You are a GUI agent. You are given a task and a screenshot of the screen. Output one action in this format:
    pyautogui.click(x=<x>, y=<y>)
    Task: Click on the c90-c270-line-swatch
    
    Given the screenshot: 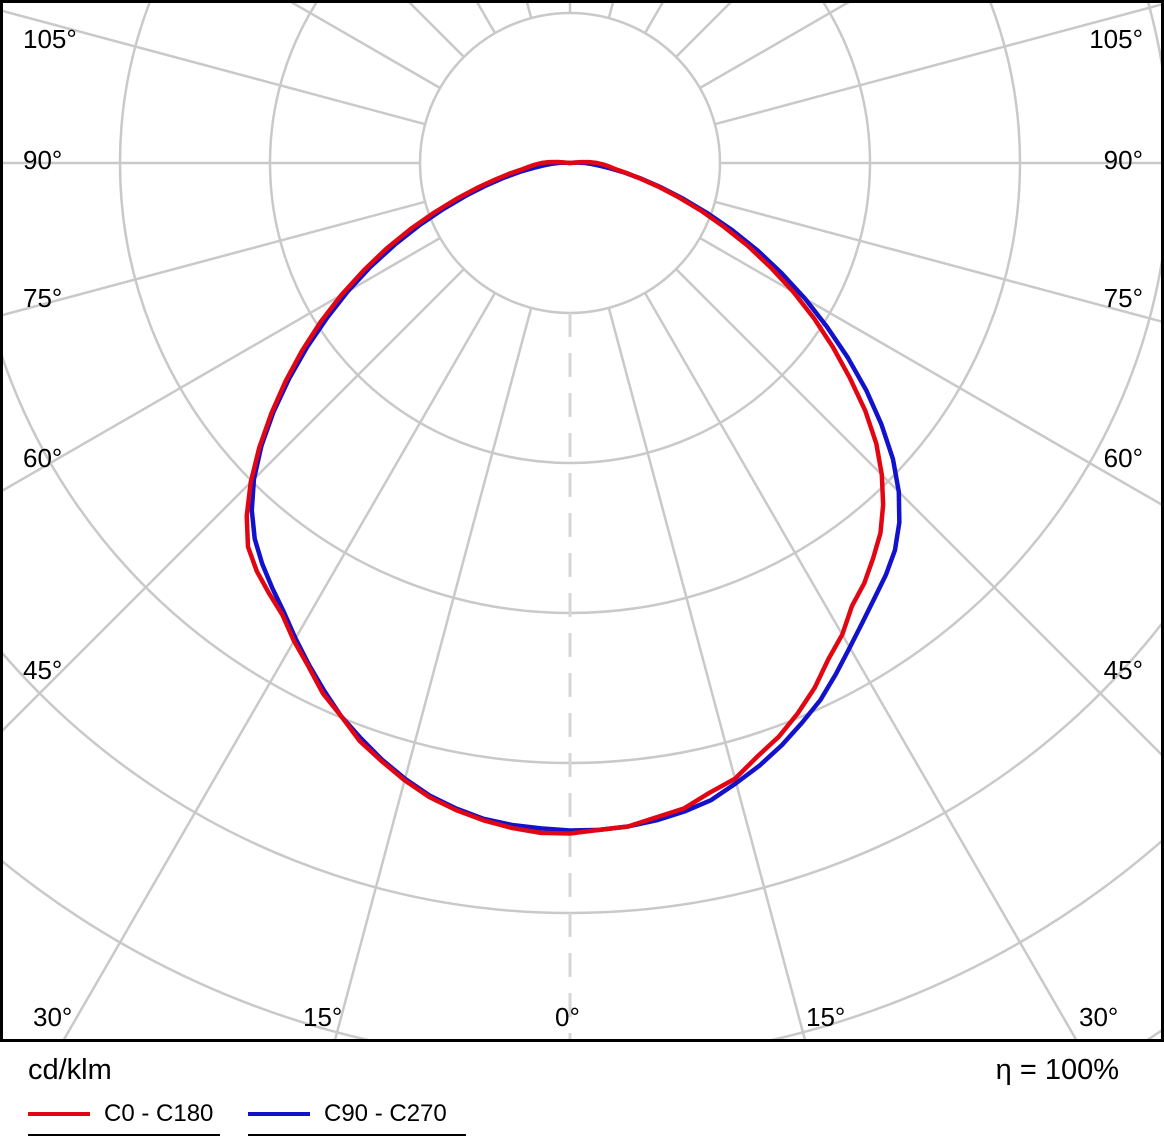 What is the action you would take?
    pyautogui.click(x=279, y=1114)
    